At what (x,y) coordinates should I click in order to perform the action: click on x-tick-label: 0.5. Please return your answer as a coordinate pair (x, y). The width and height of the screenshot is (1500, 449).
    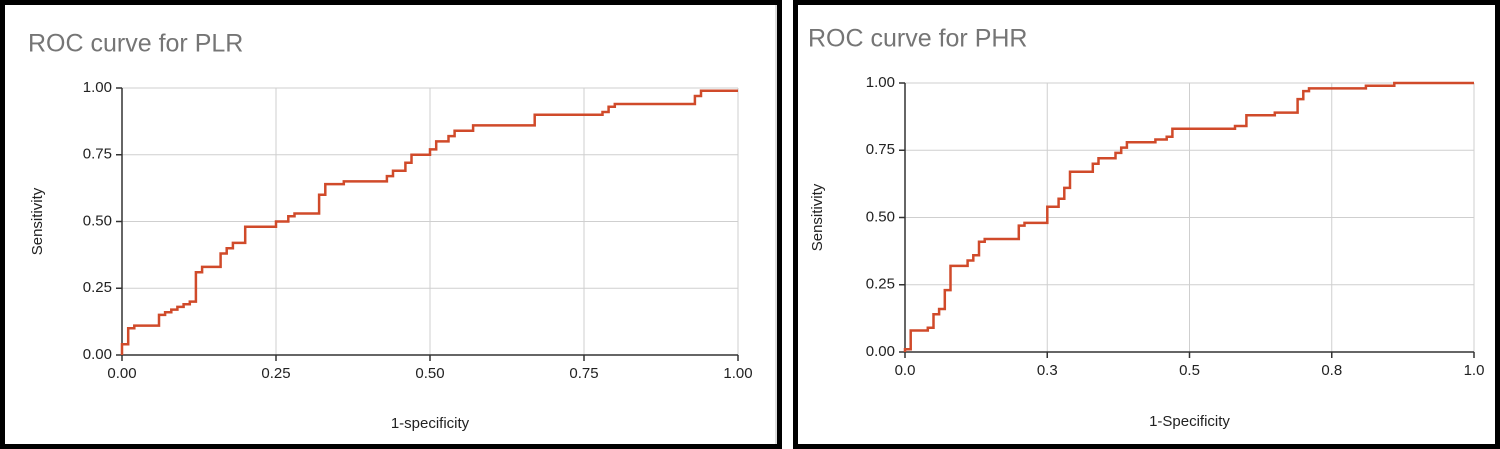
    Looking at the image, I should click on (1189, 370).